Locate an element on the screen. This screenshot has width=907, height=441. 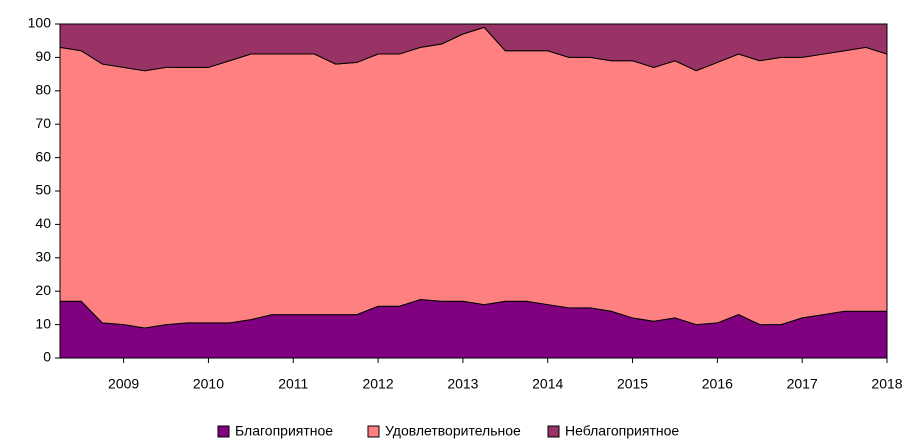
y-tick-label: 20 is located at coordinates (43, 290).